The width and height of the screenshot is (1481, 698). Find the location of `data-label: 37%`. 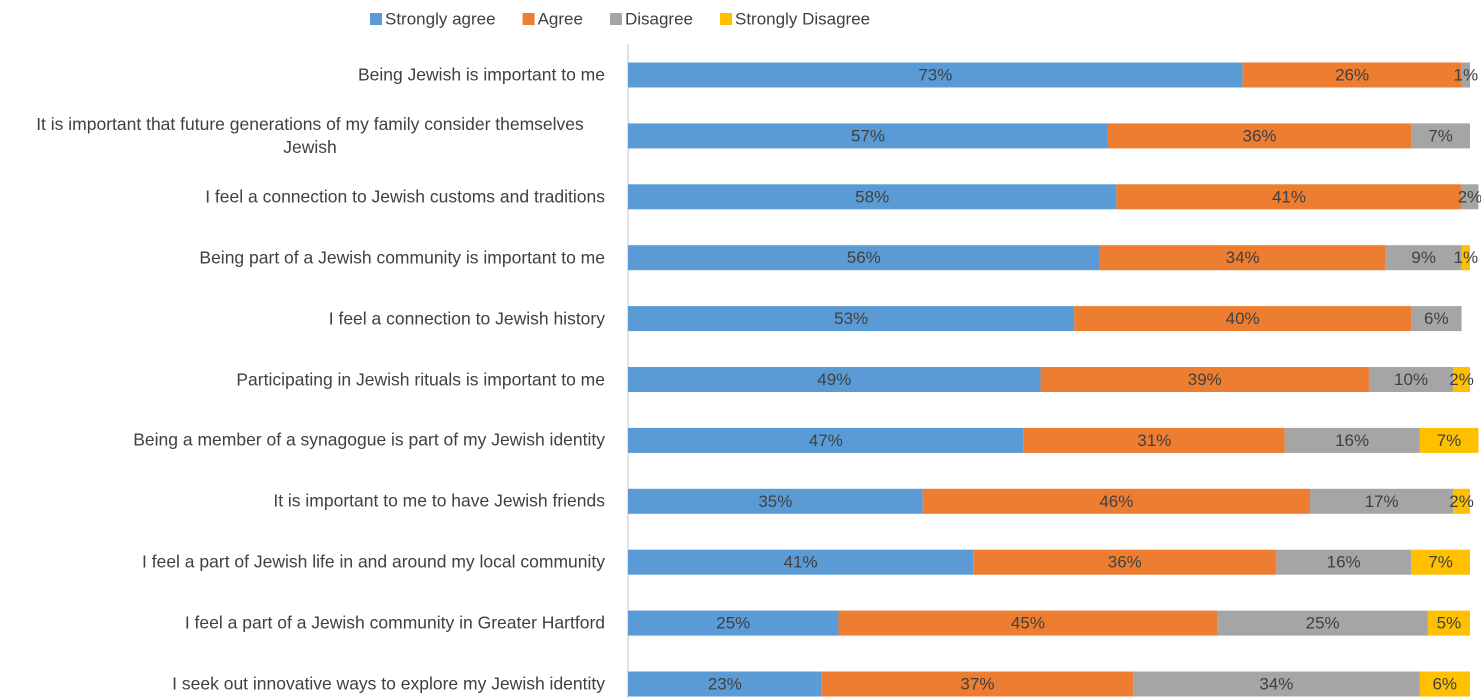

data-label: 37% is located at coordinates (977, 683).